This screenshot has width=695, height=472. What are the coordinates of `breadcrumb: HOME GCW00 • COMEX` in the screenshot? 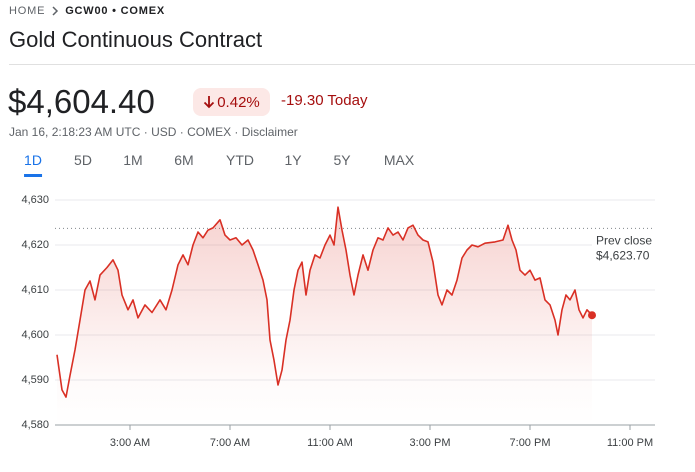 It's located at (87, 11).